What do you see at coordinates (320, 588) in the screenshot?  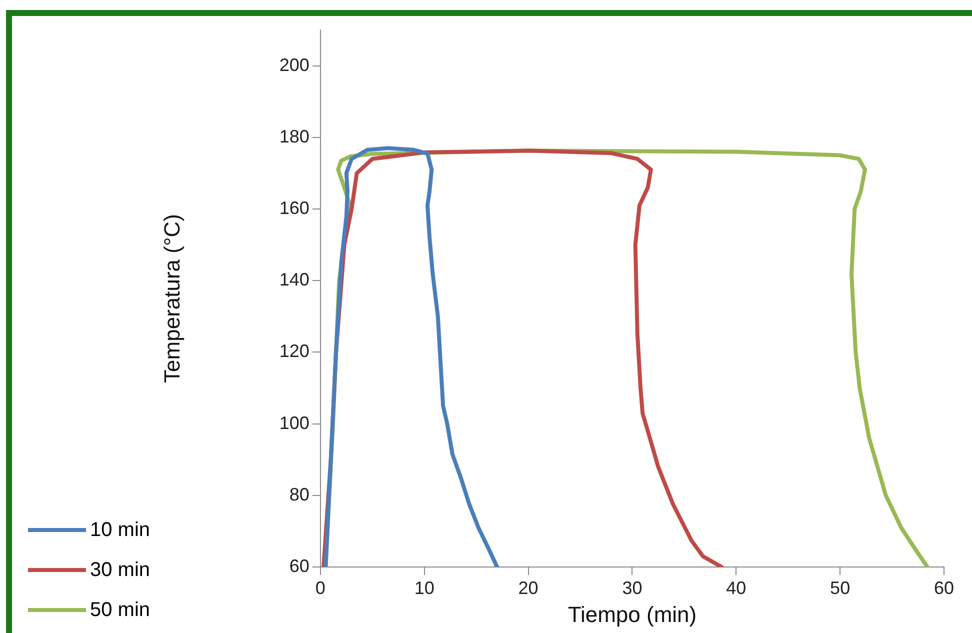 I see `x-tick-label: 0` at bounding box center [320, 588].